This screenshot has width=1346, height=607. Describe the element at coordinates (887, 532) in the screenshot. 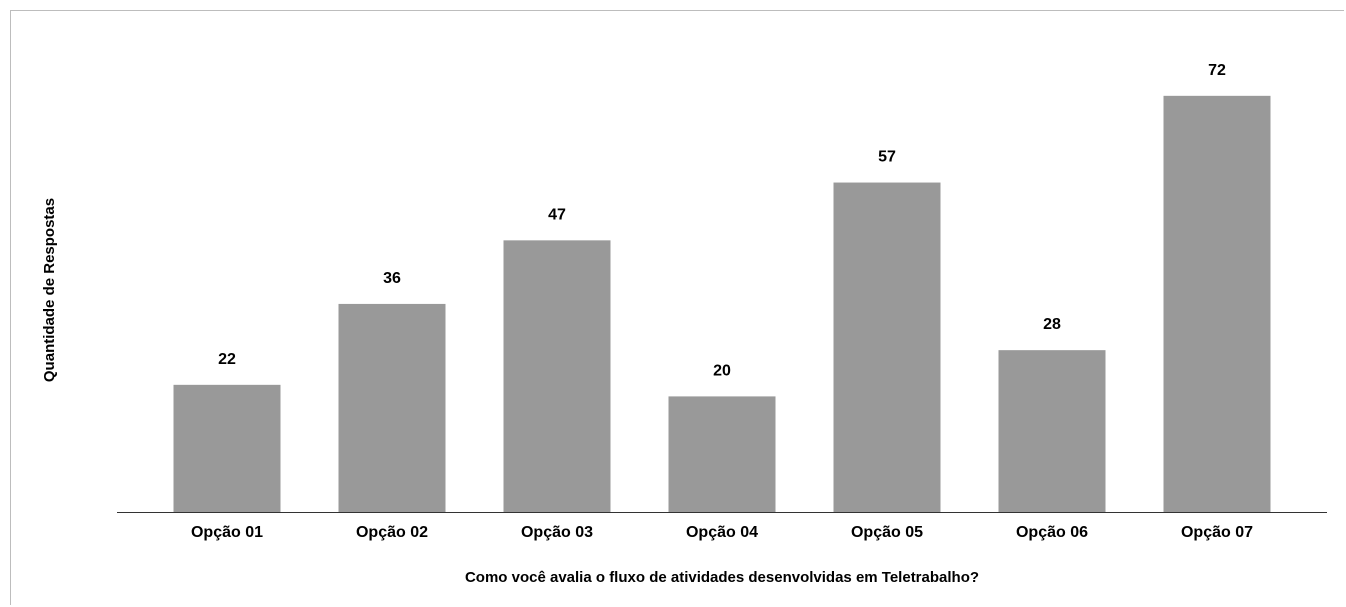

I see `x-tick-label-5: Opção 05` at that location.